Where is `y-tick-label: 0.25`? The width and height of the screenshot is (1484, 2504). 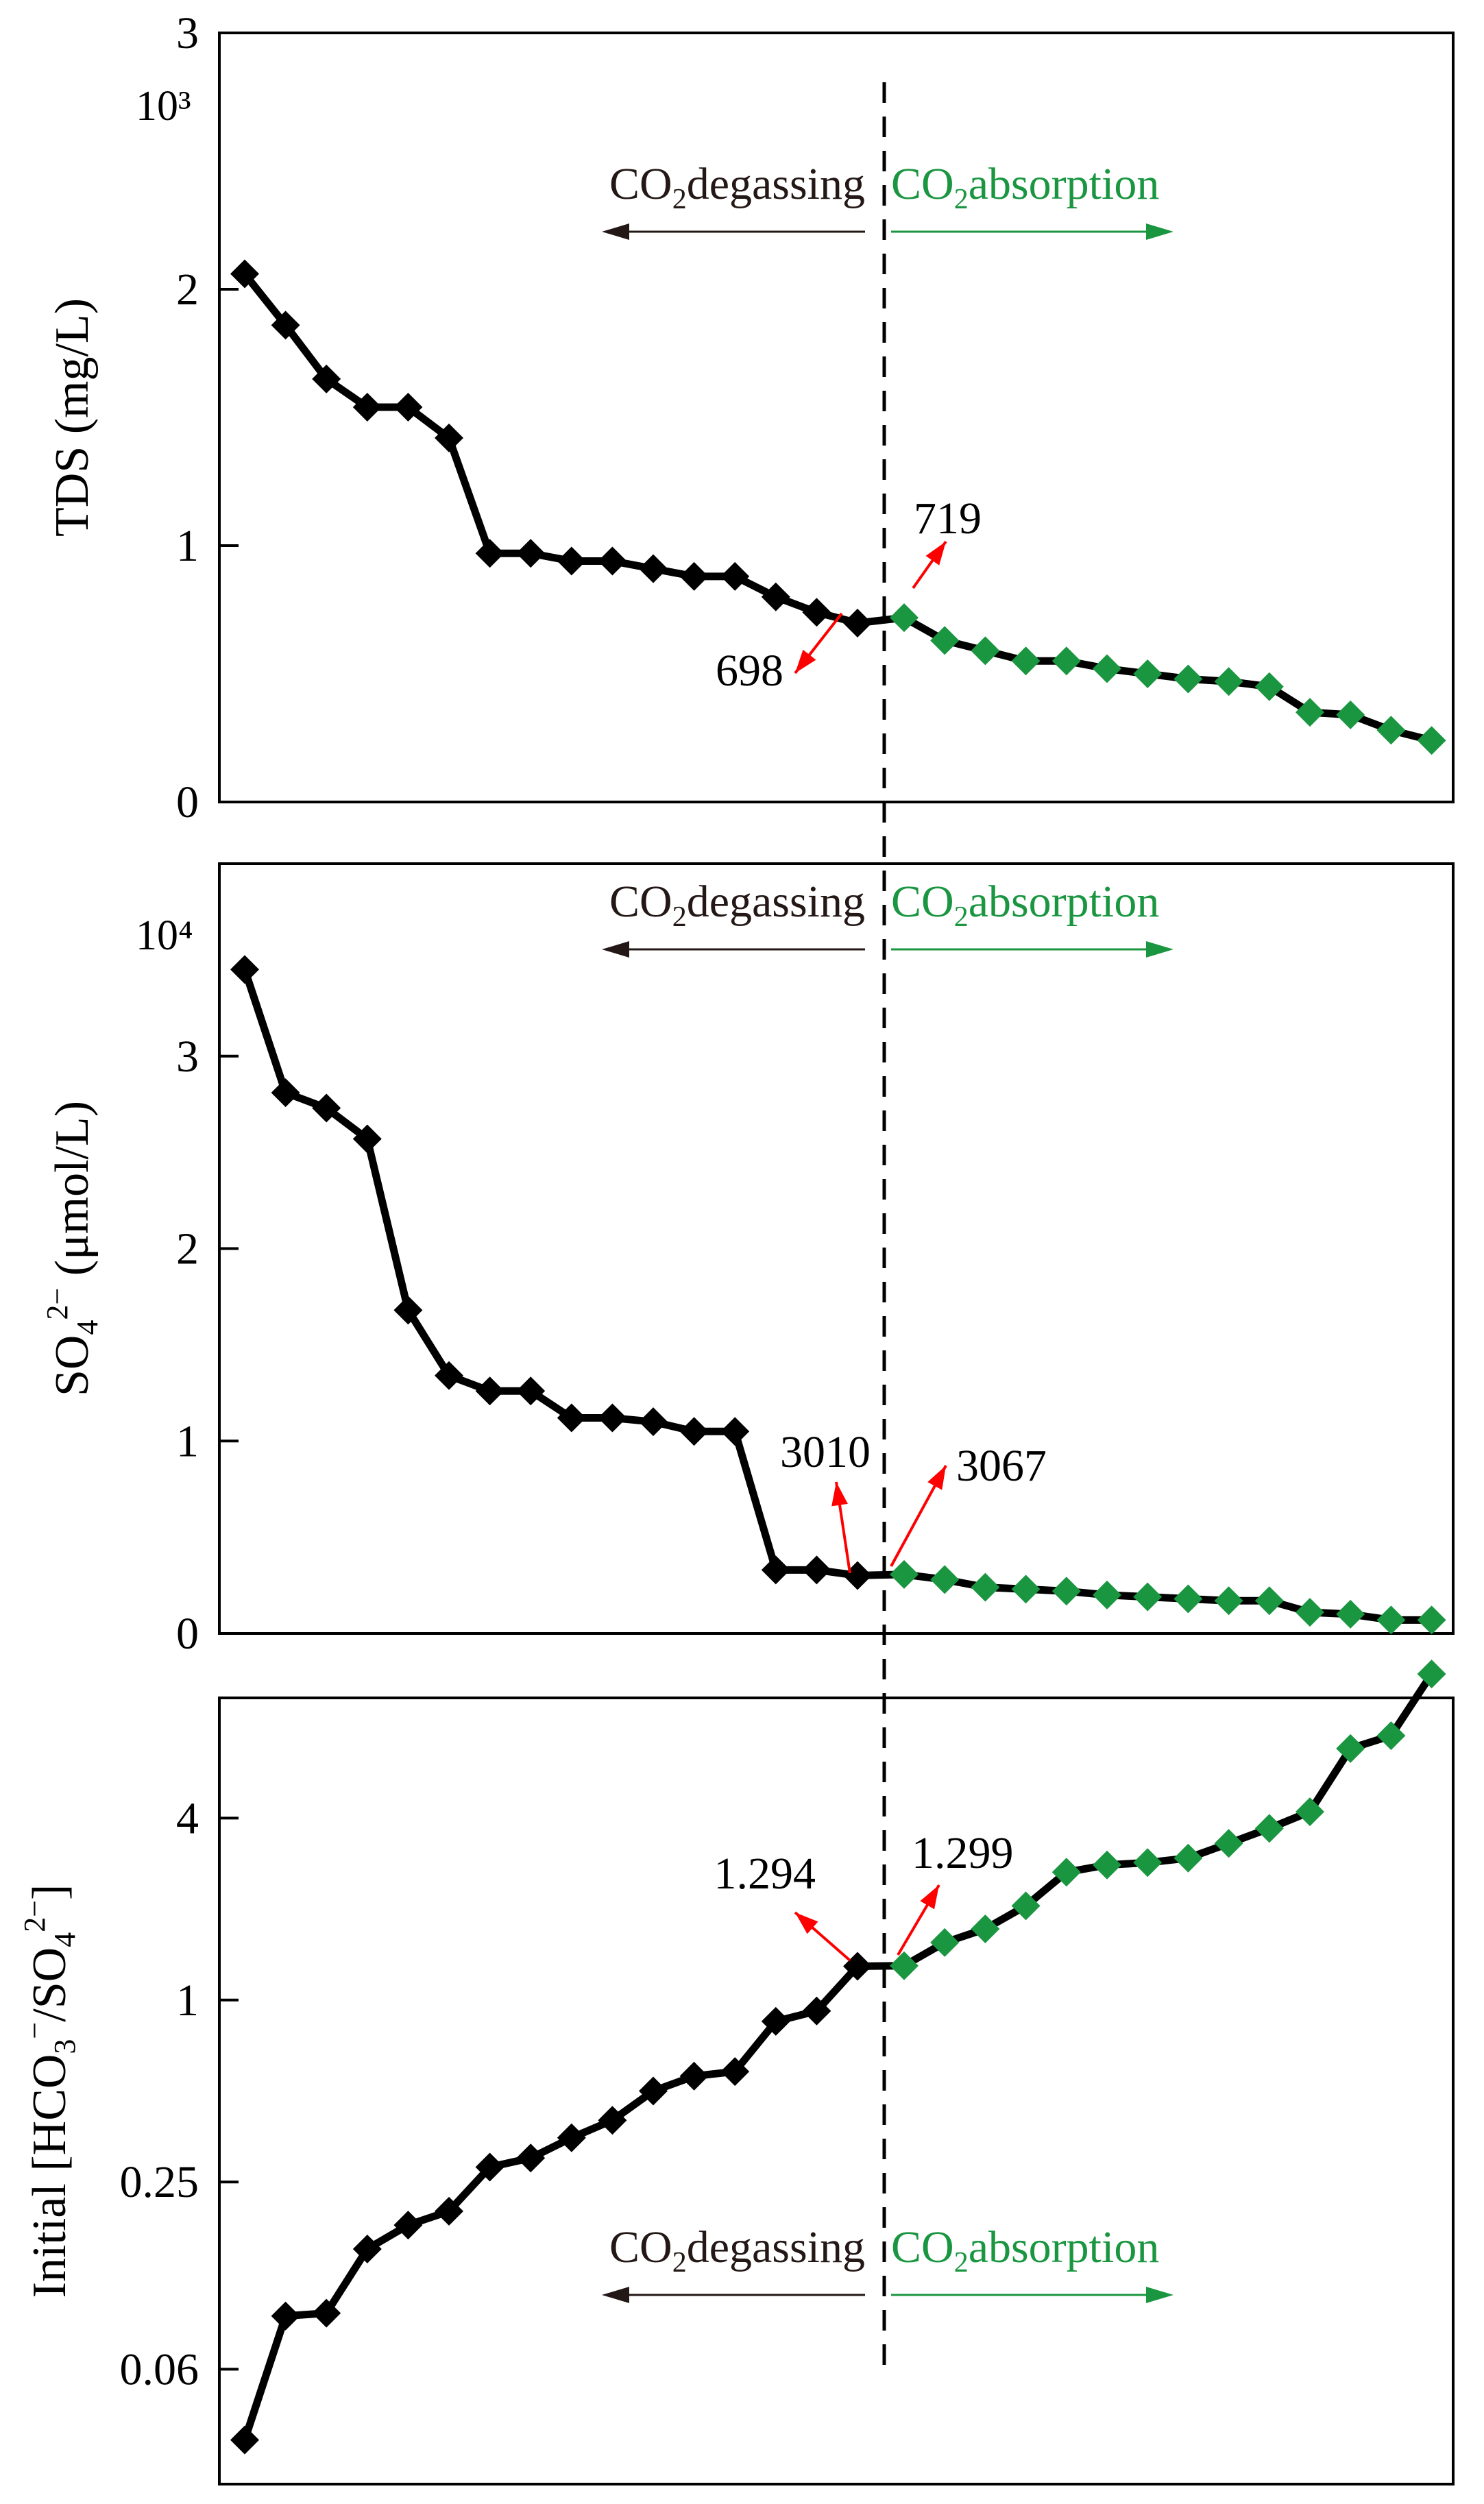
y-tick-label: 0.25 is located at coordinates (159, 2182).